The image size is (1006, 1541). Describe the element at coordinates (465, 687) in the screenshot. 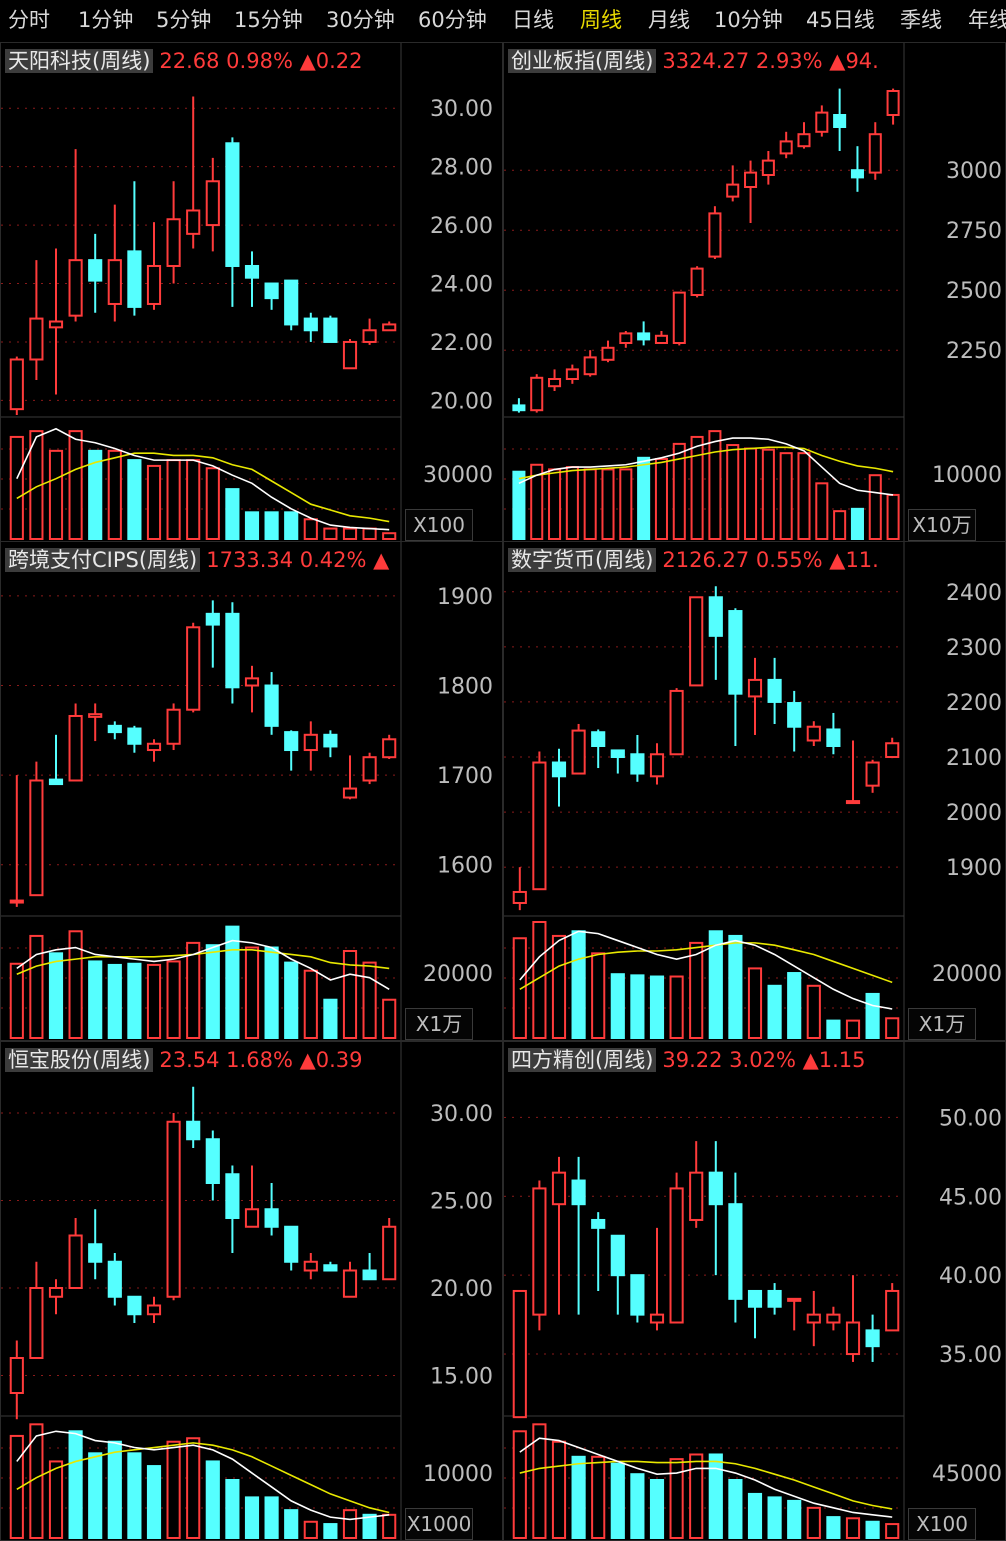

I see `y-tick-label: 1800` at that location.